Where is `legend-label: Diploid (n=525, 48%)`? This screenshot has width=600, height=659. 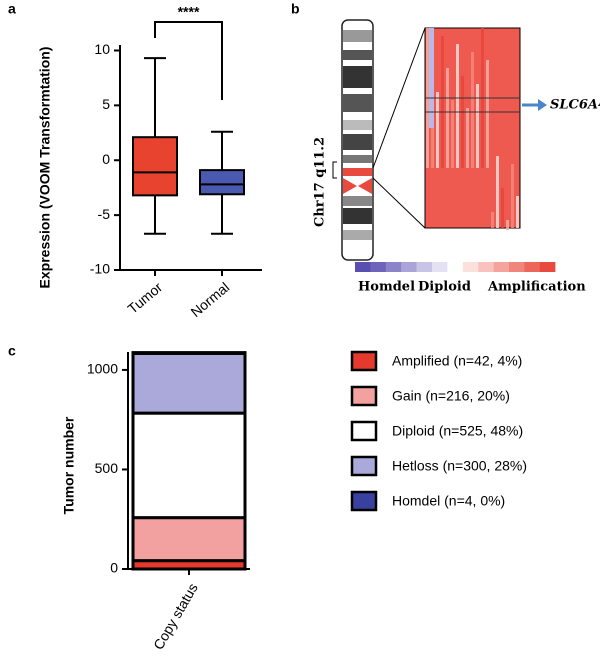 legend-label: Diploid (n=525, 48%) is located at coordinates (457, 431).